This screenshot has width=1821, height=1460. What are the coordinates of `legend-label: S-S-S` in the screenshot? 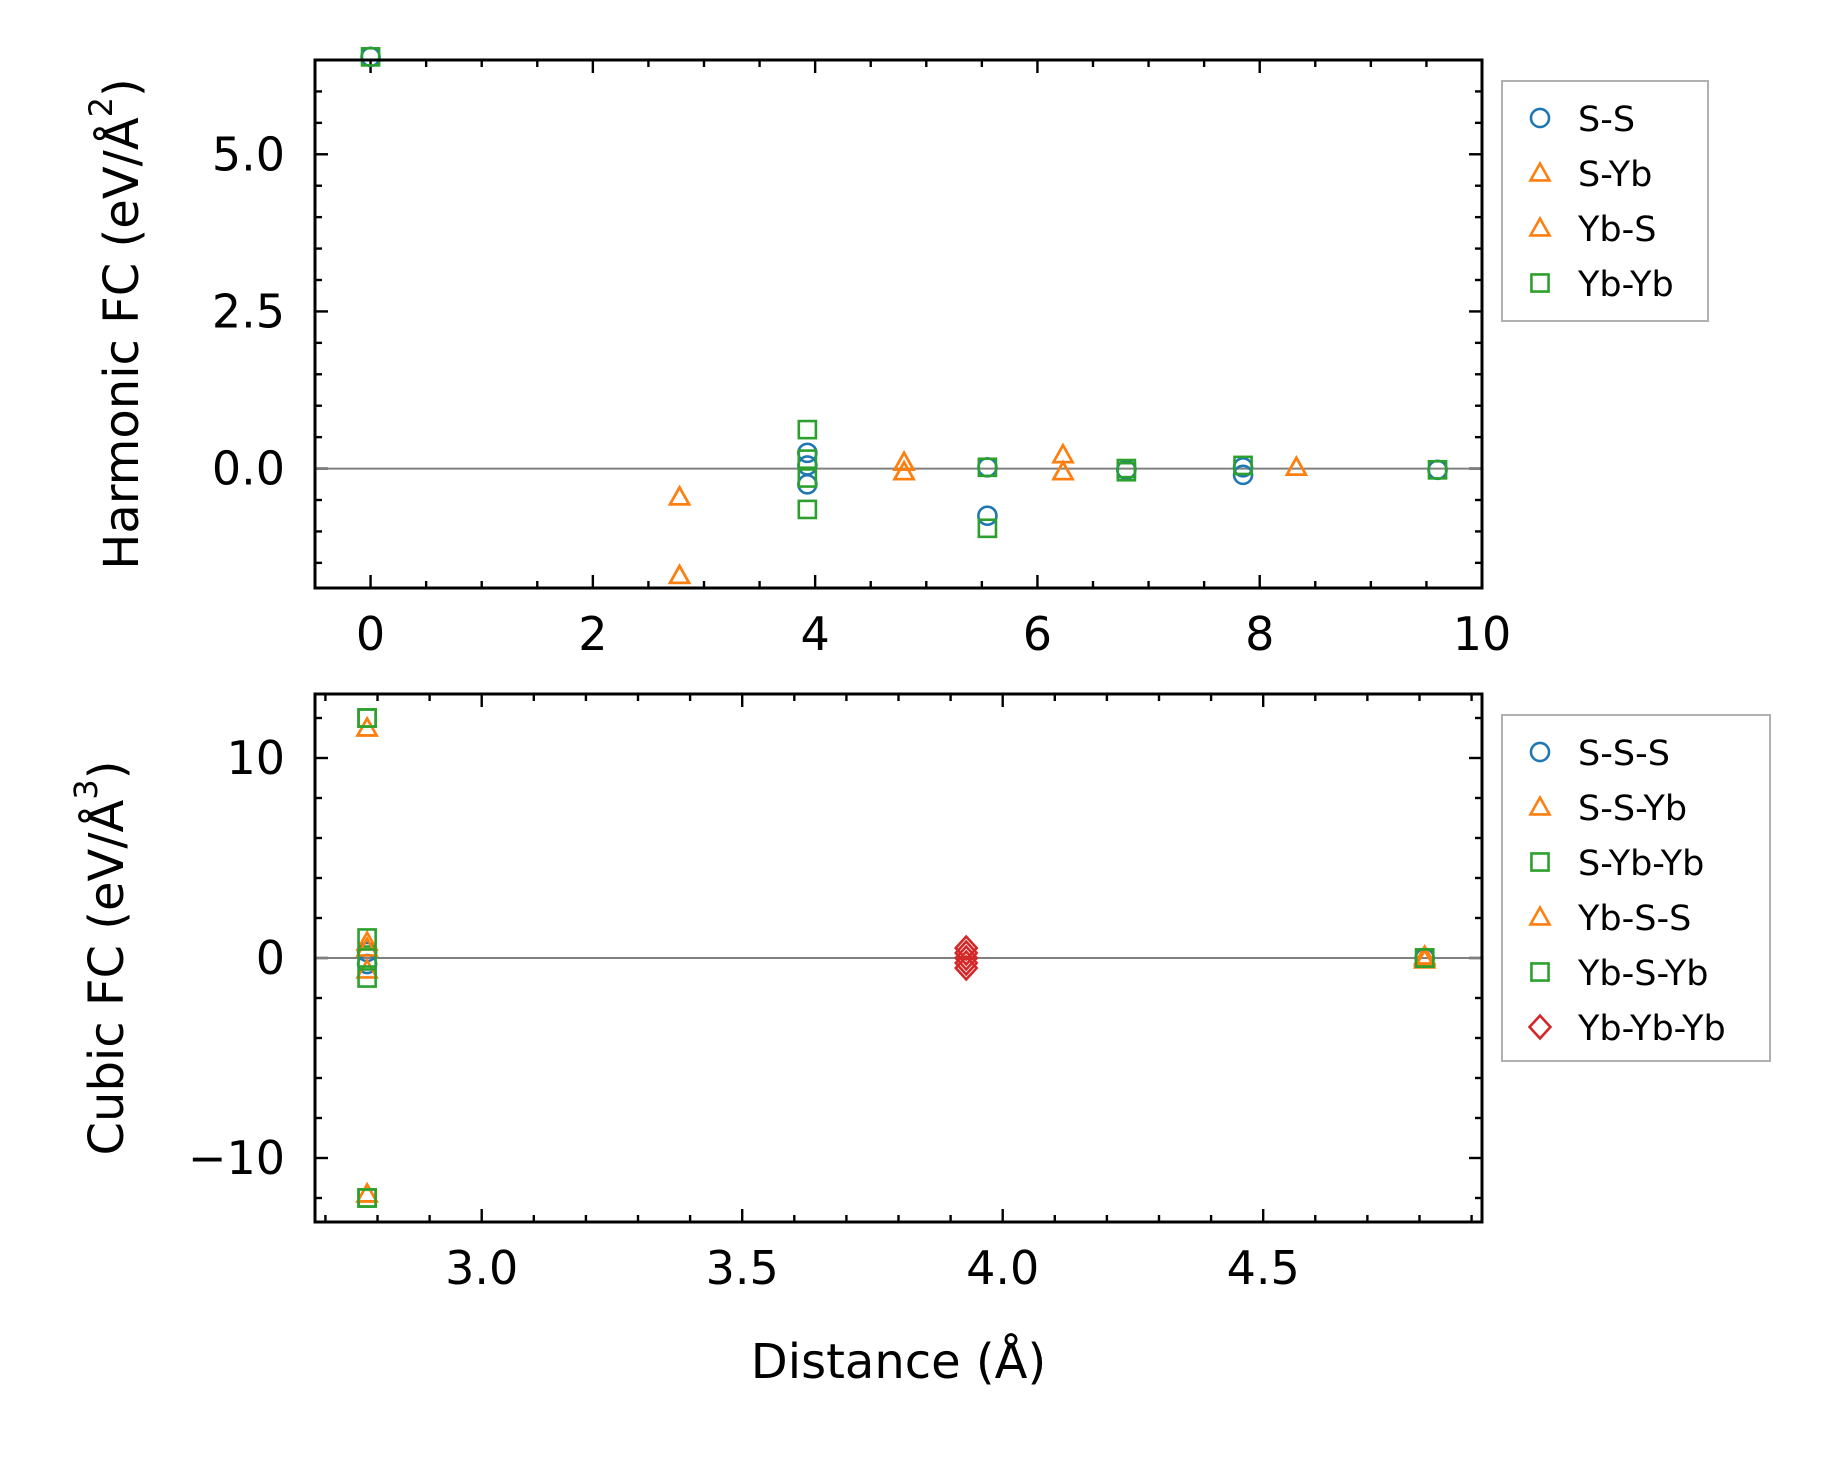 It's located at (1624, 754).